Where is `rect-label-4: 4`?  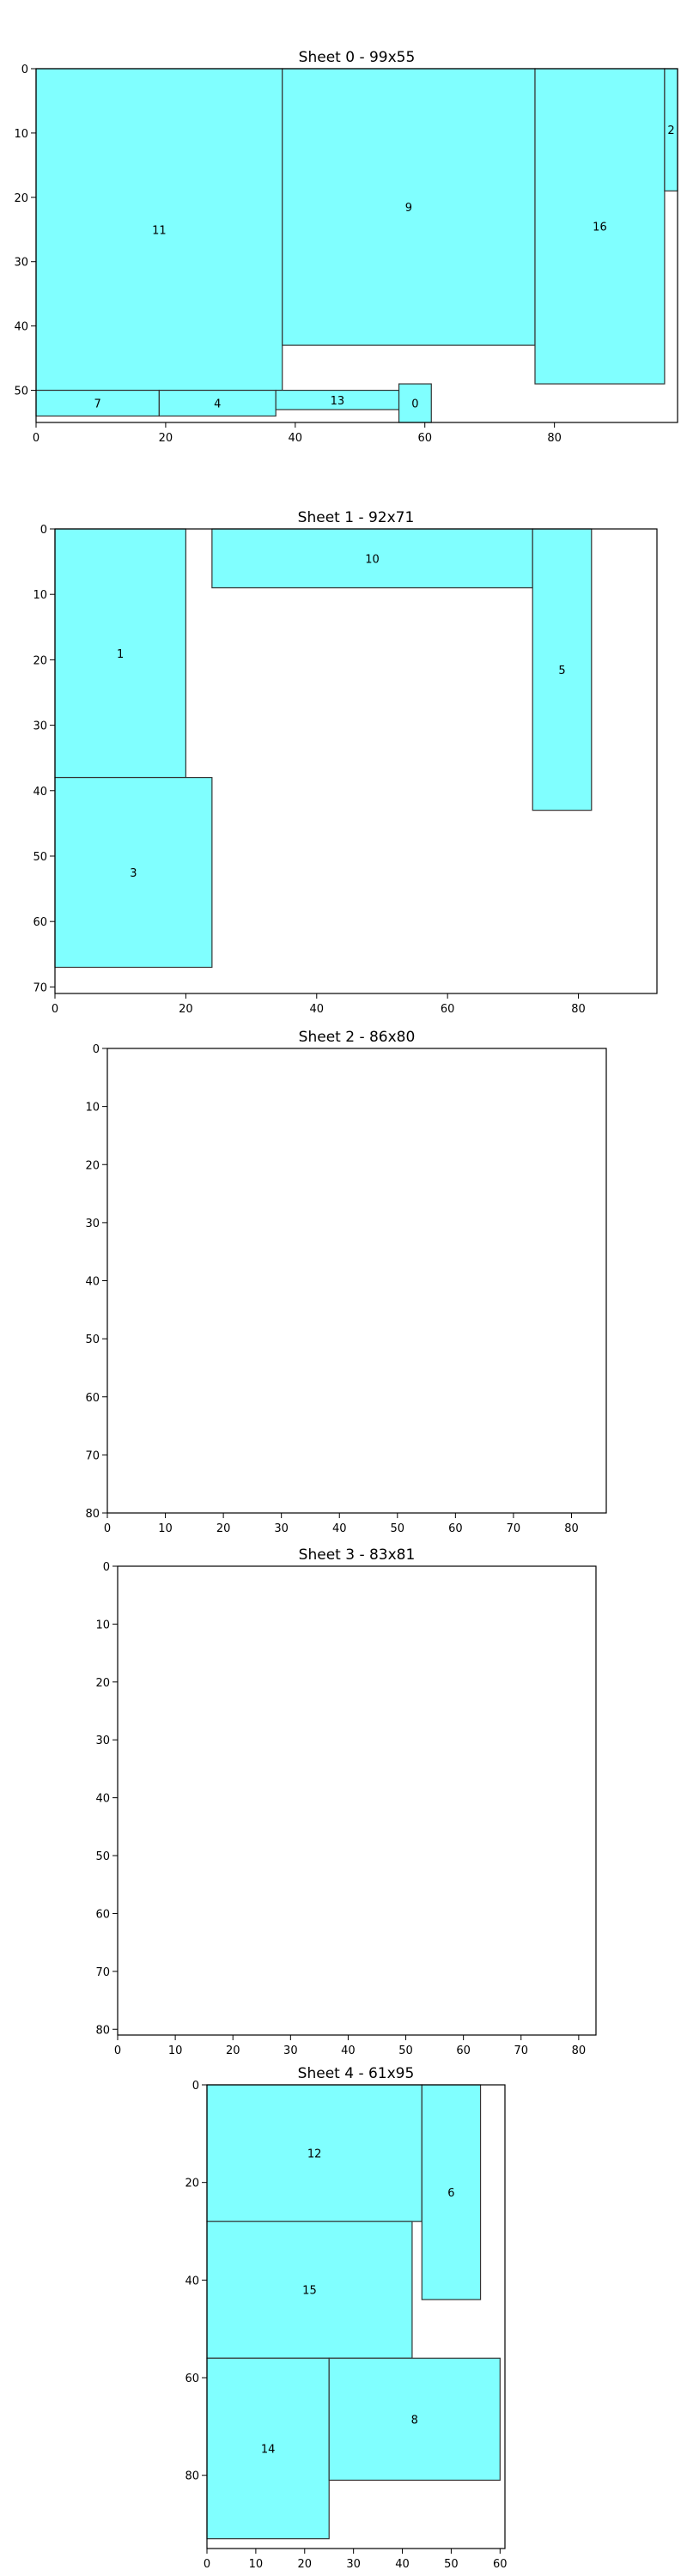 rect-label-4: 4 is located at coordinates (217, 404).